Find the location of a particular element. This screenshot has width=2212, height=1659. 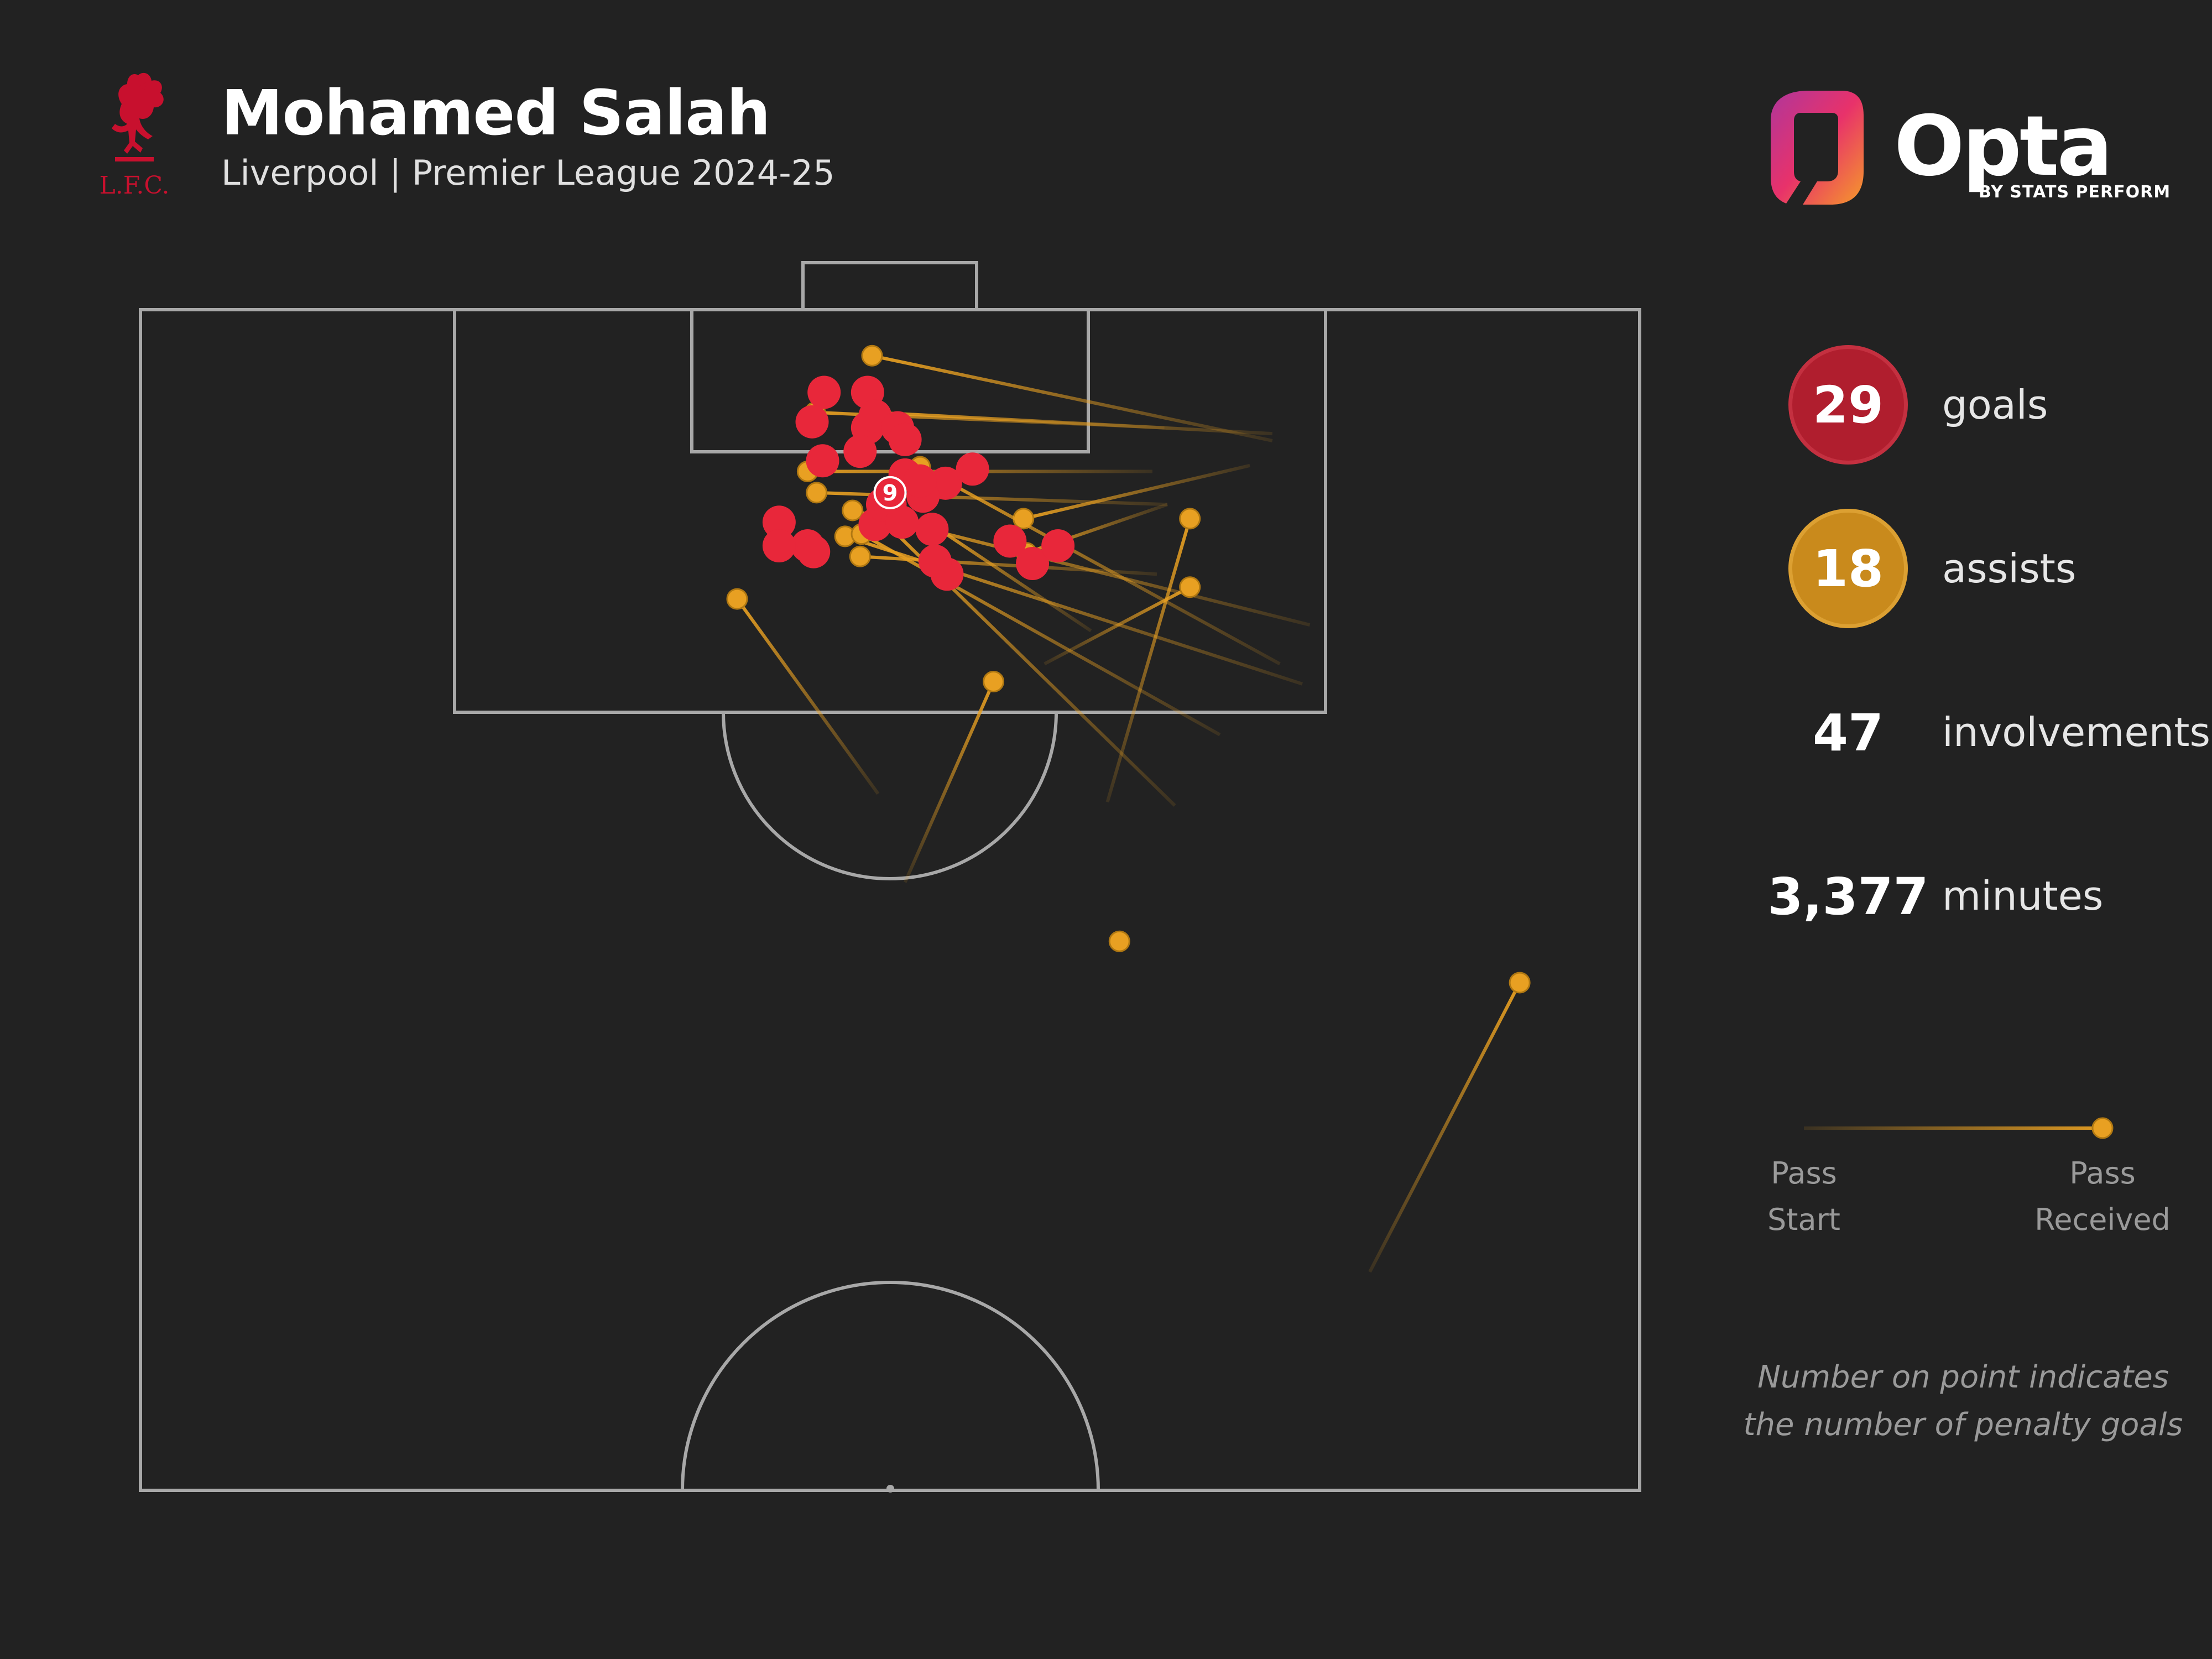

page-title: Mohamed Salah is located at coordinates (496, 113).